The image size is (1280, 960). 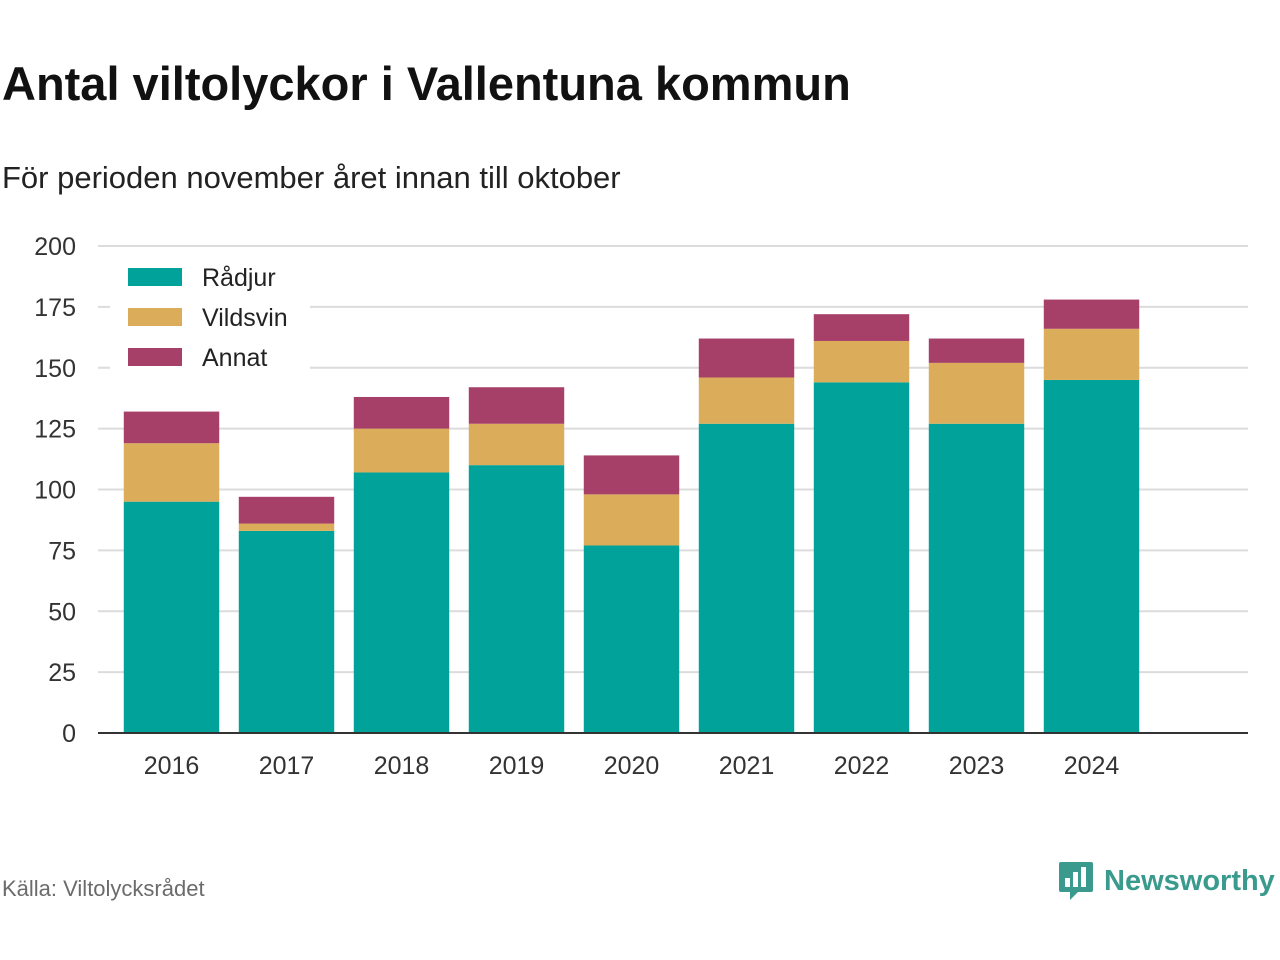 What do you see at coordinates (62, 612) in the screenshot?
I see `y-tick-label: 50` at bounding box center [62, 612].